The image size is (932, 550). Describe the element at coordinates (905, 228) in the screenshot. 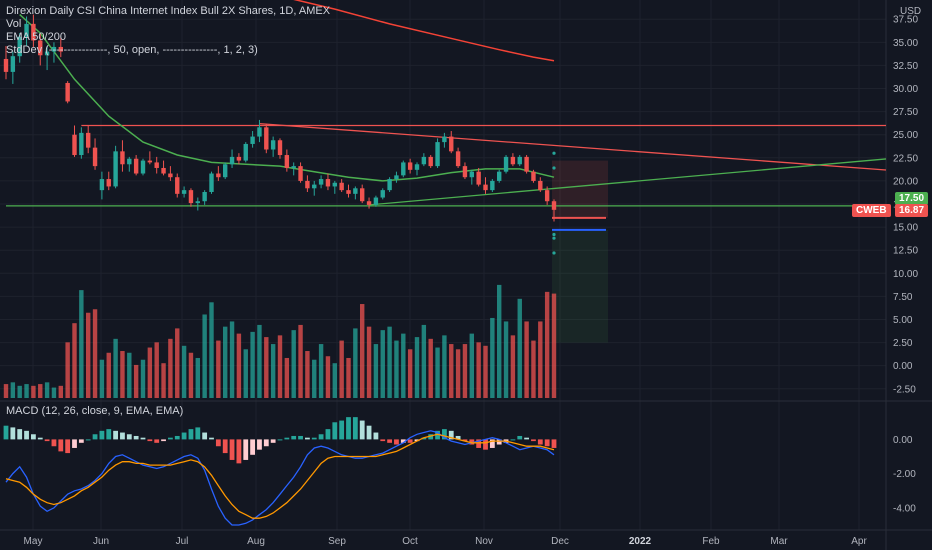

I see `price-tick-label: 15.00` at that location.